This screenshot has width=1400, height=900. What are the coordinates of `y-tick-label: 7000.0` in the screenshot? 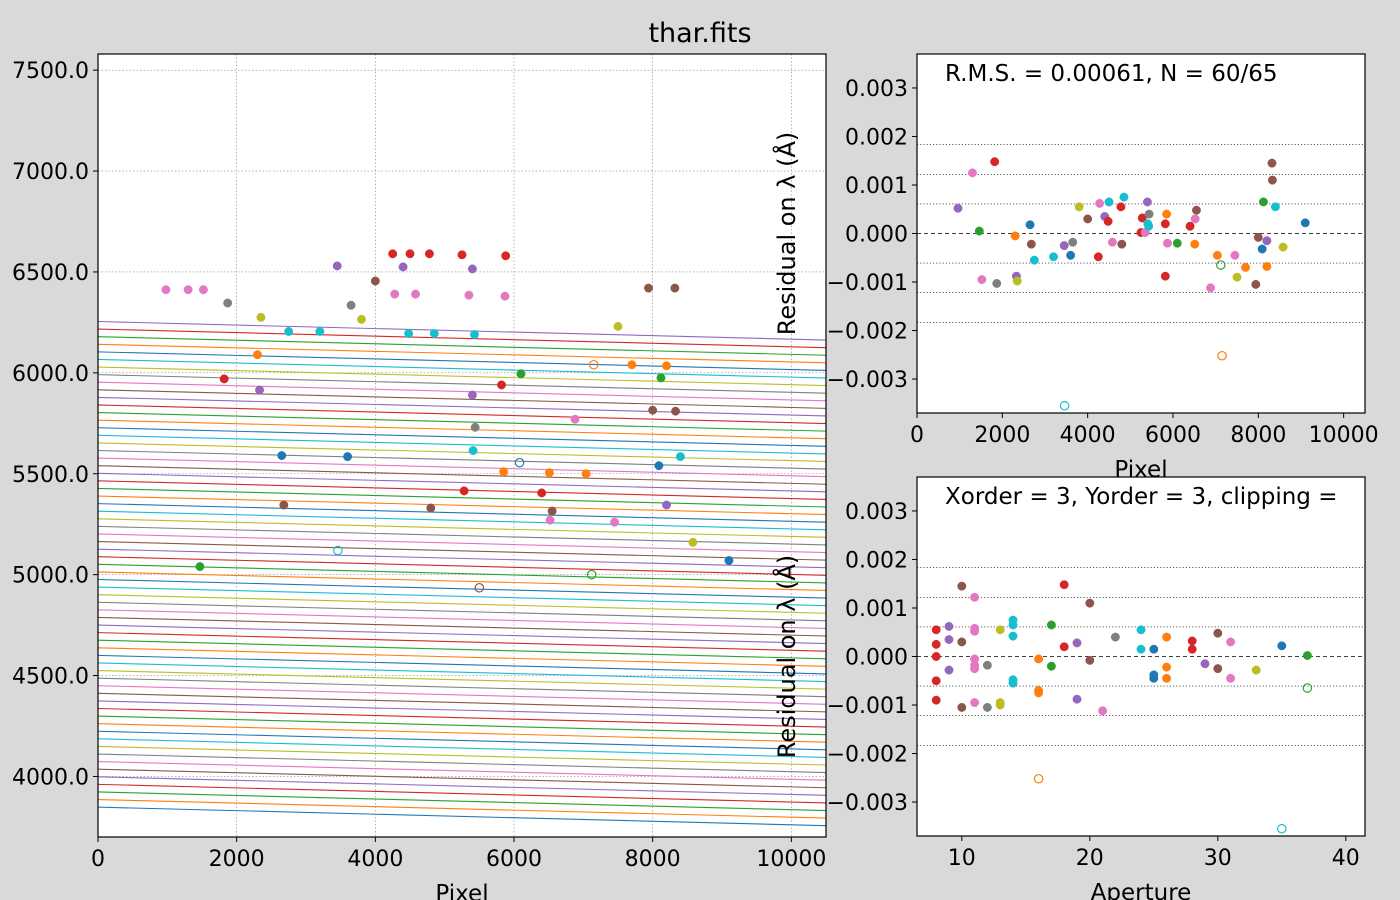 It's located at (50, 172).